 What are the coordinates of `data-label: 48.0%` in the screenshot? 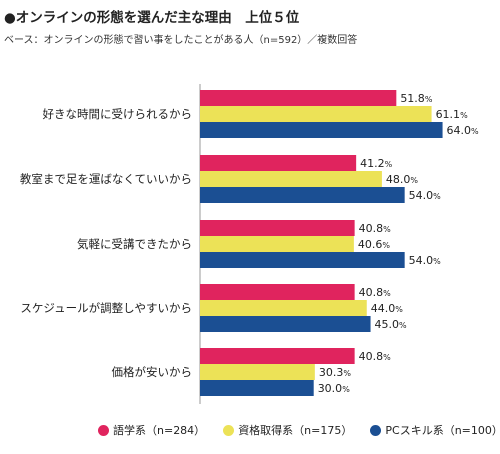 It's located at (402, 179).